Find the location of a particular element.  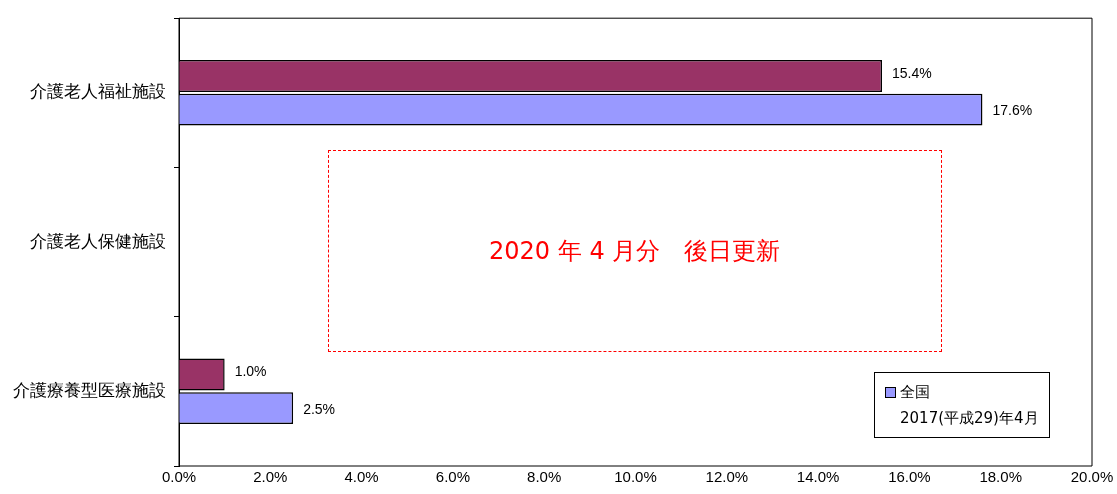

y-tick-label: 介護老人福祉施設 is located at coordinates (98, 91).